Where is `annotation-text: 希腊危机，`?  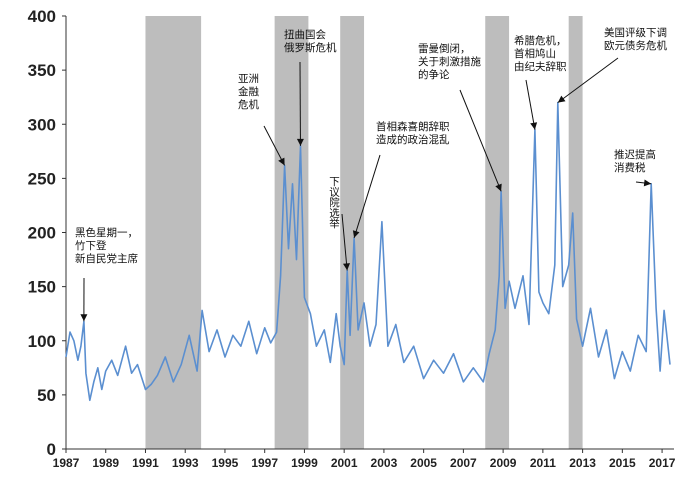
annotation-text: 希腊危机， is located at coordinates (540, 40).